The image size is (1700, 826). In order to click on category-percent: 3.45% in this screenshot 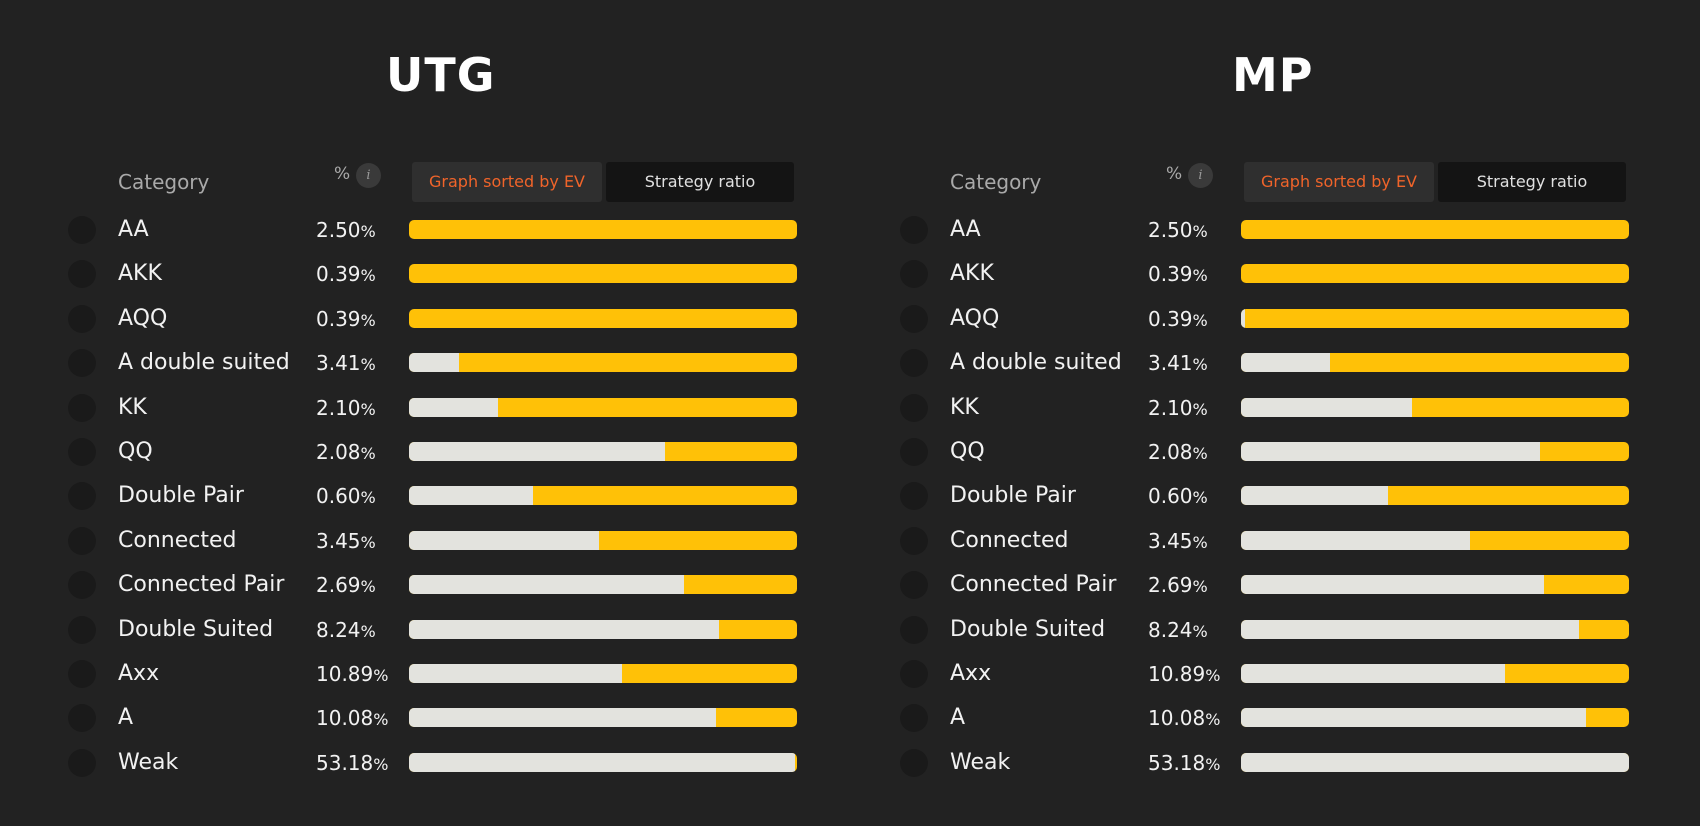, I will do `click(346, 541)`.